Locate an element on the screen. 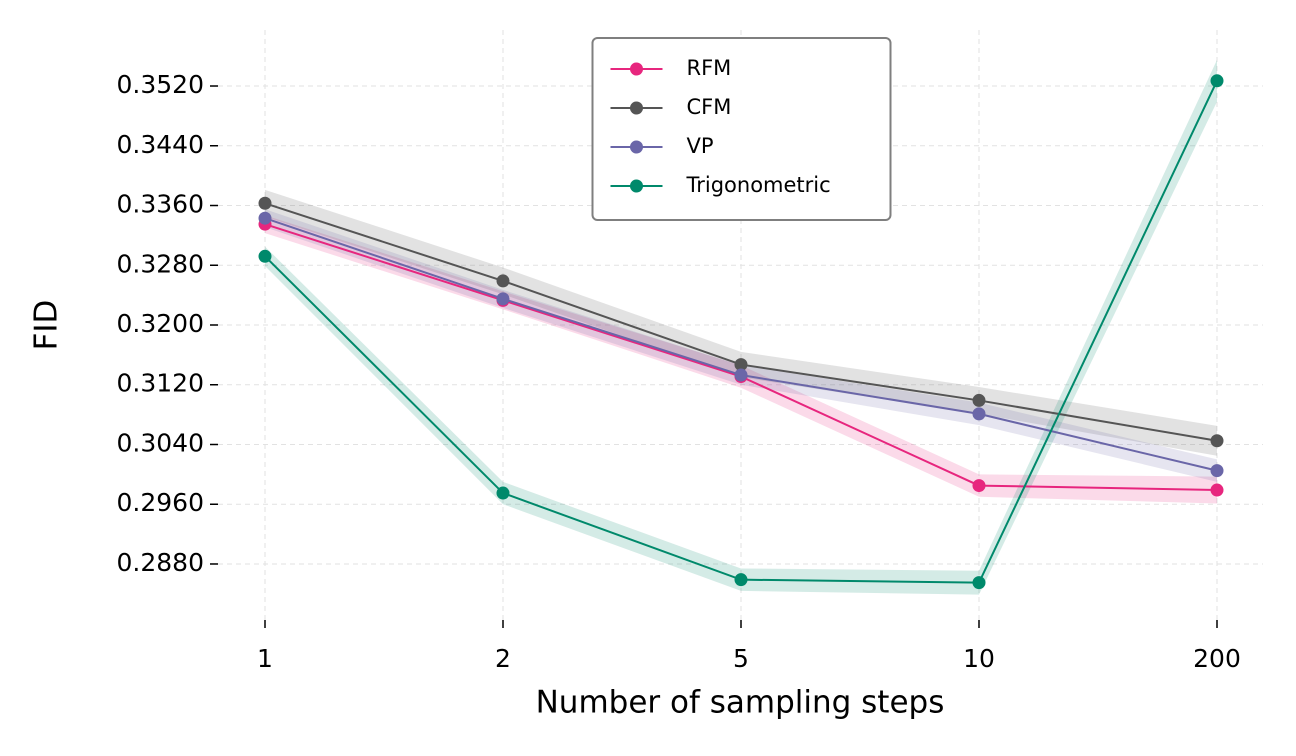 This screenshot has width=1296, height=756. y-axis-label: FID is located at coordinates (47, 325).